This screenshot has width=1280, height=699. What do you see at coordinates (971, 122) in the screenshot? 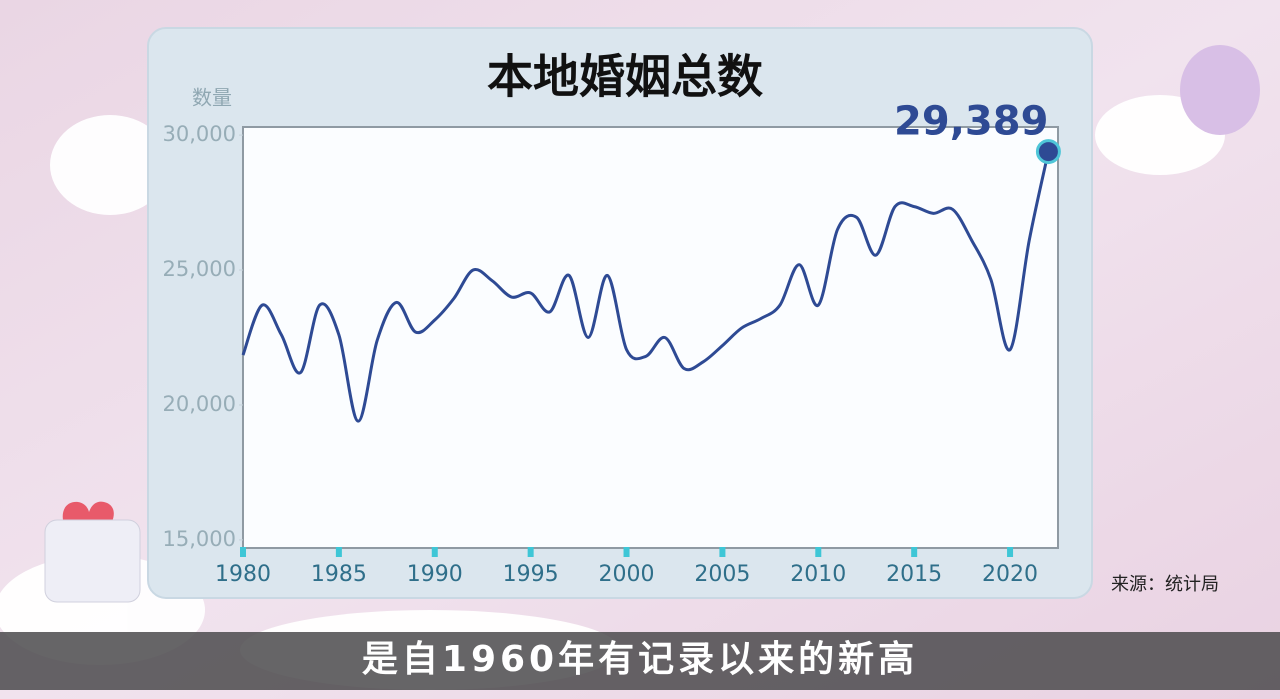
I see `value-label: 29,389` at bounding box center [971, 122].